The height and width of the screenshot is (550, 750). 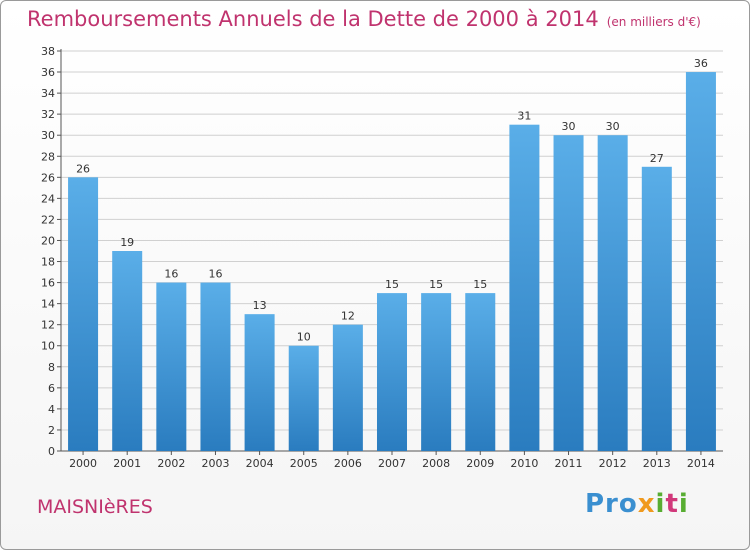 I want to click on proxiti-logo: Proxiti, so click(x=637, y=504).